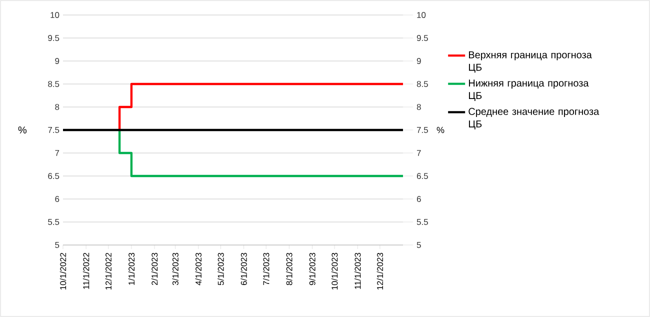 This screenshot has height=317, width=650. What do you see at coordinates (198, 269) in the screenshot?
I see `x-tick-label: 4/1/2023` at bounding box center [198, 269].